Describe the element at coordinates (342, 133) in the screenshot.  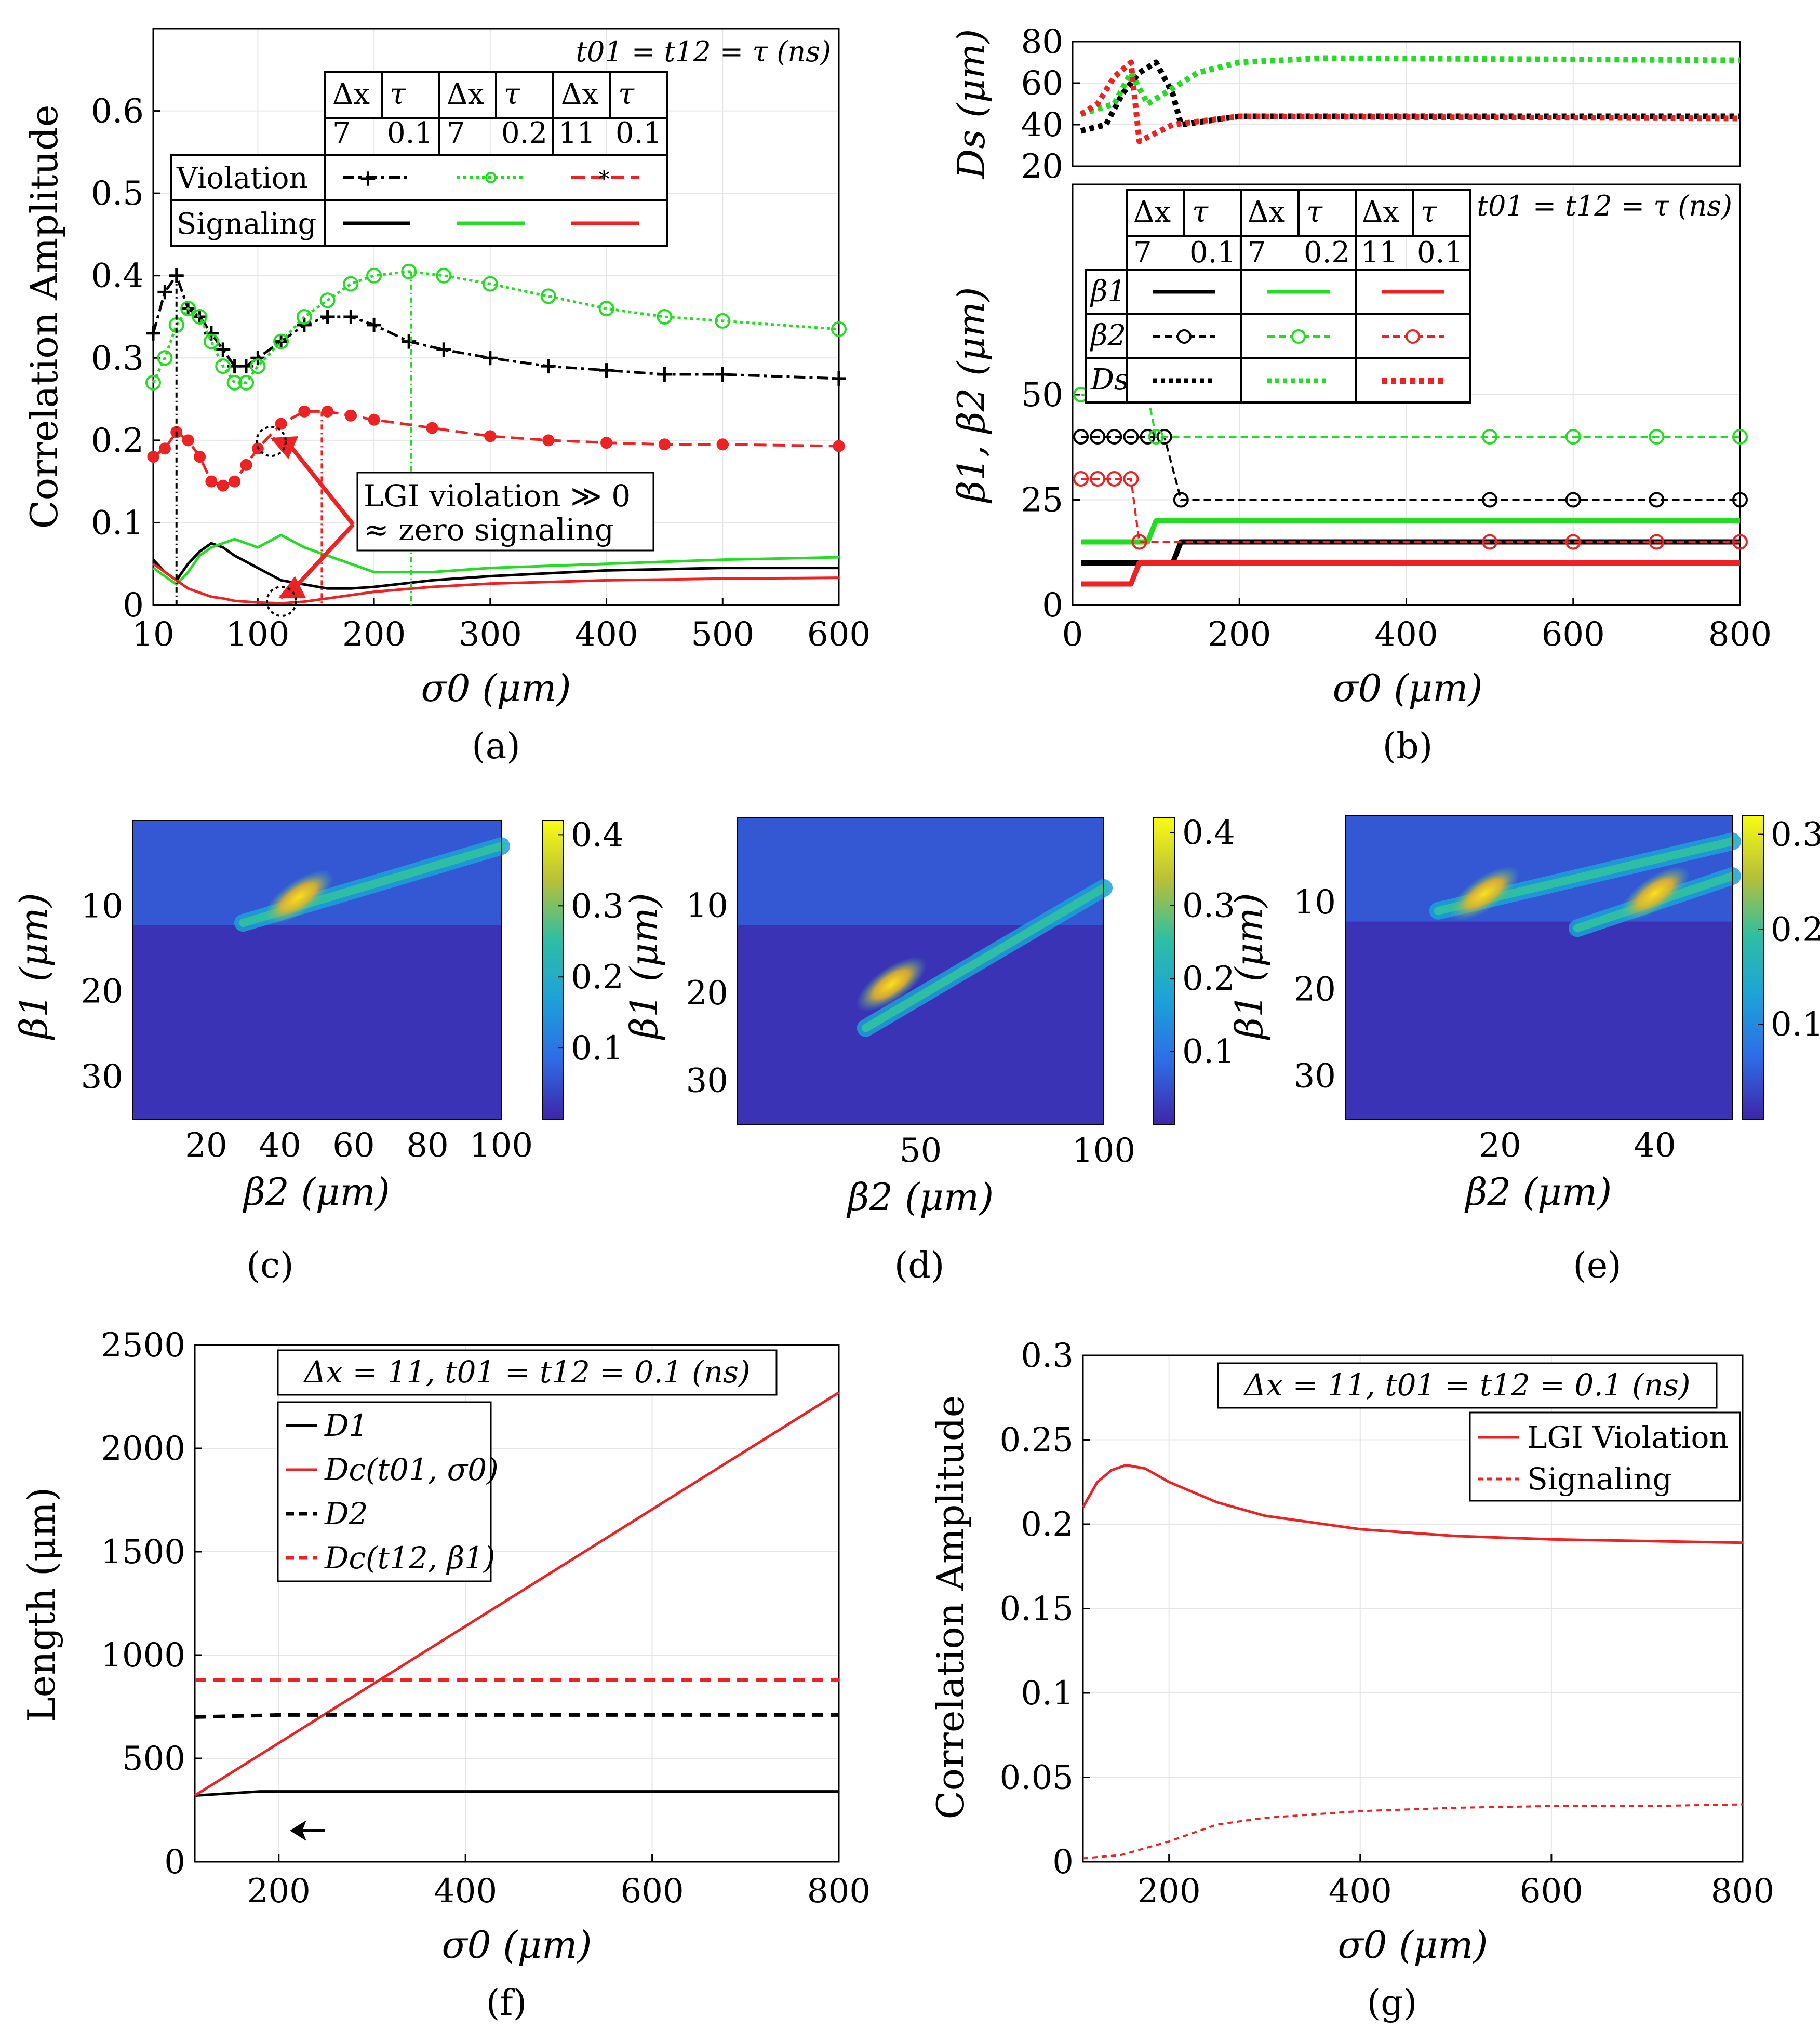
I see `a-table-v0: 7` at that location.